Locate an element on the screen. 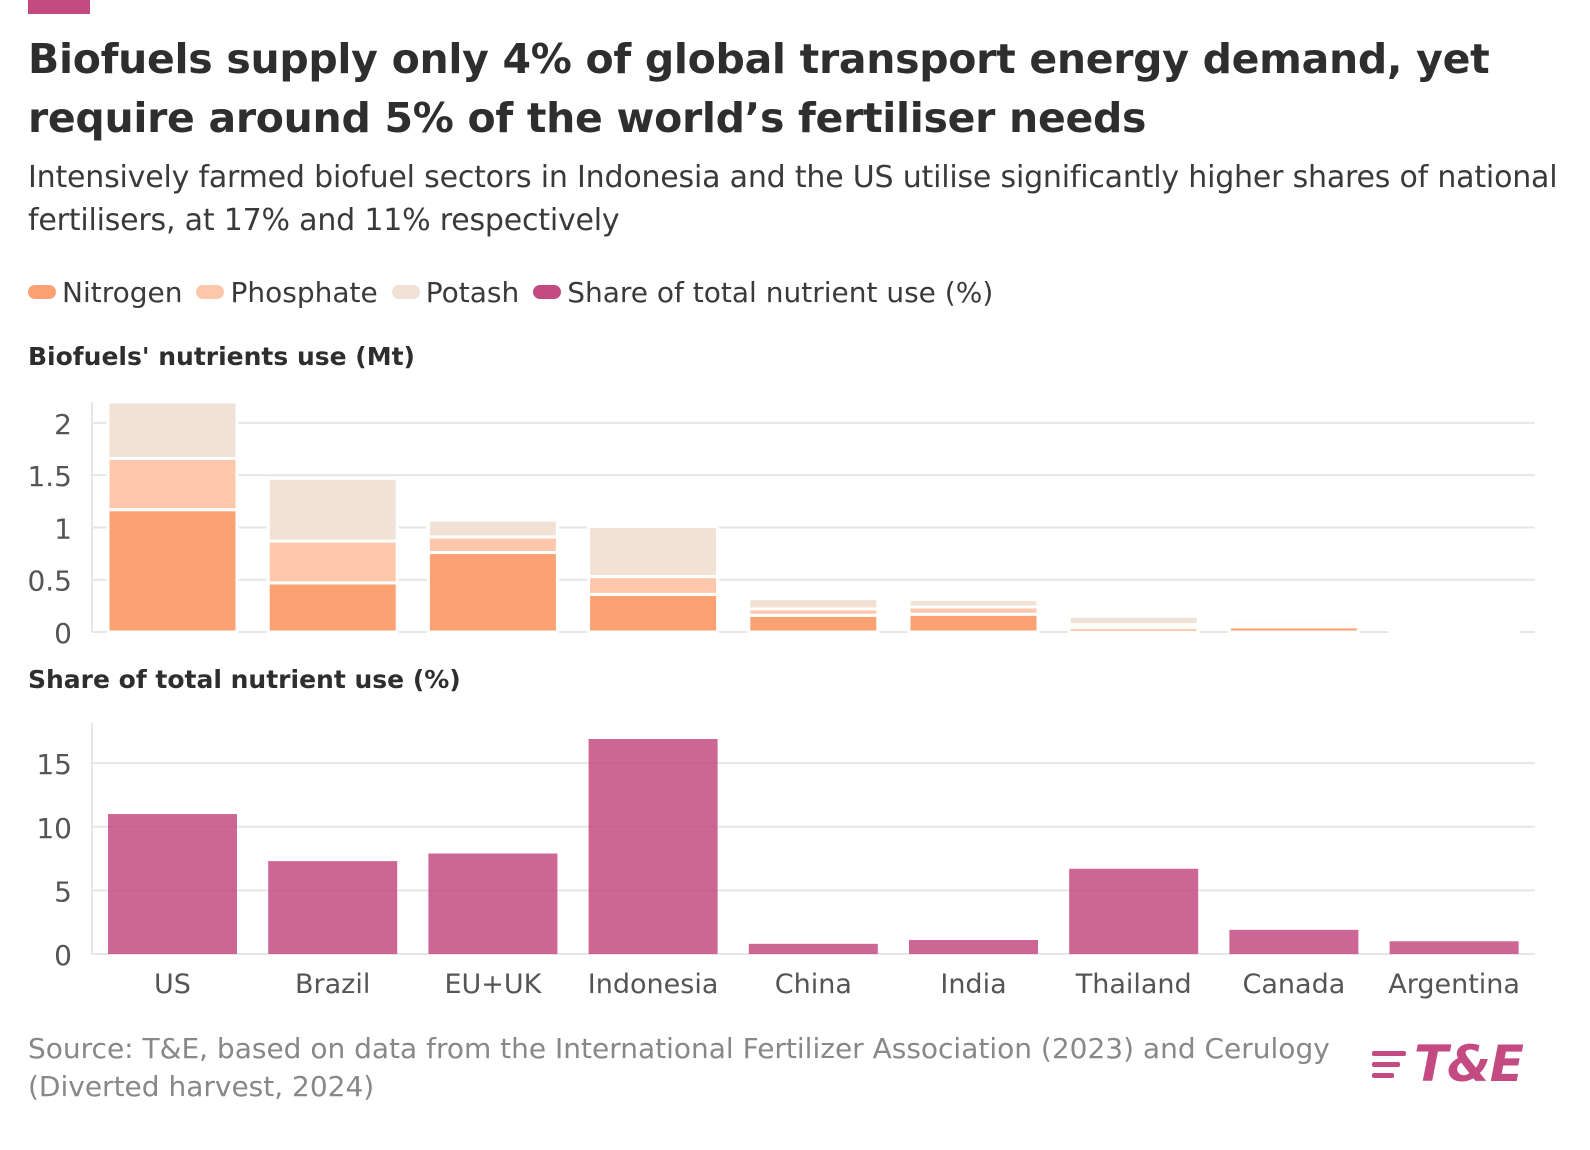 The width and height of the screenshot is (1590, 1150). bar-thailand-potash is located at coordinates (1133, 620).